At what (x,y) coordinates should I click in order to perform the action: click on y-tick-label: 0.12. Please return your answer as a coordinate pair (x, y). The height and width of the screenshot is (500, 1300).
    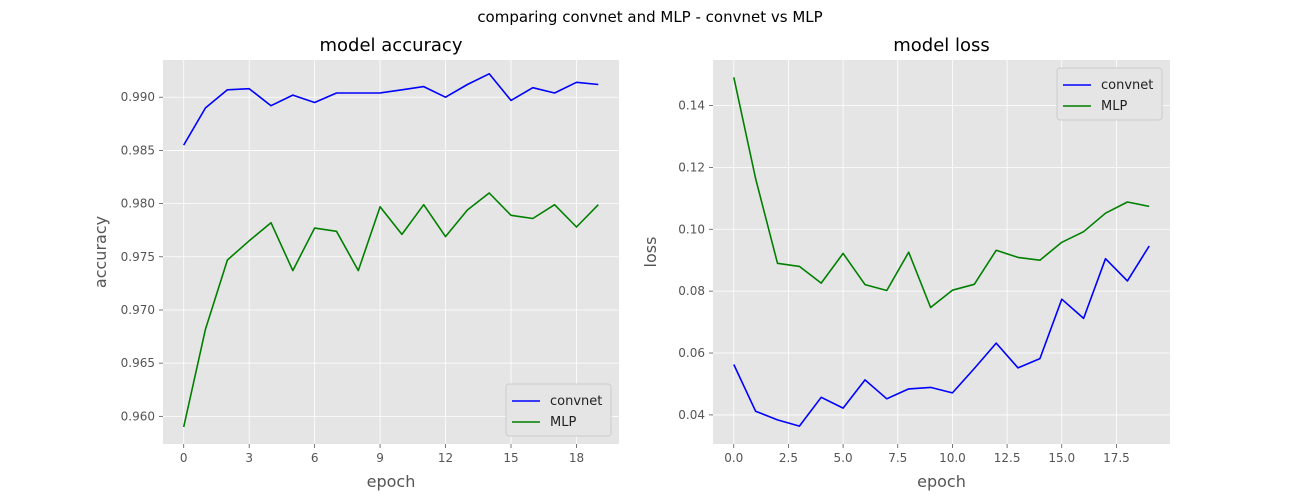
    Looking at the image, I should click on (691, 167).